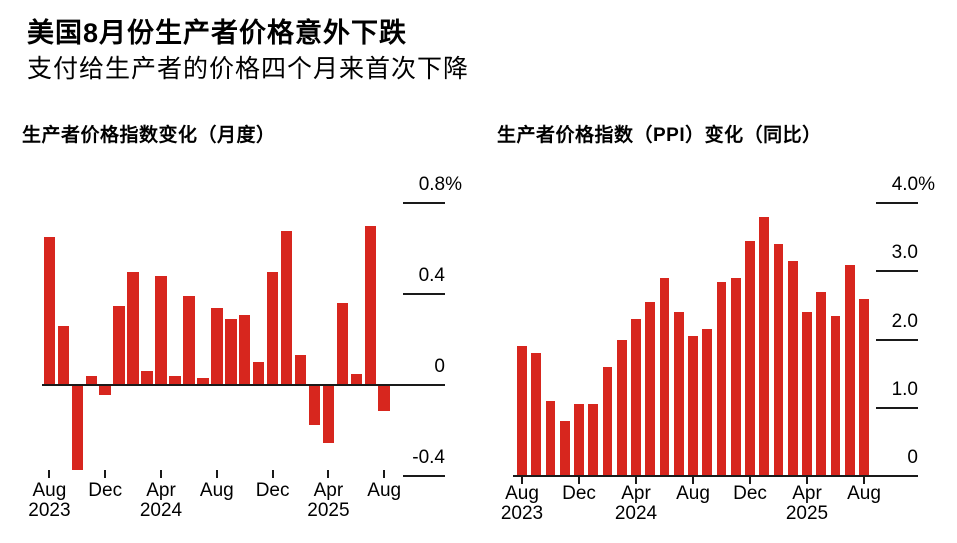 Image resolution: width=957 pixels, height=543 pixels. What do you see at coordinates (440, 185) in the screenshot?
I see `y-axis-label: 0.8%` at bounding box center [440, 185].